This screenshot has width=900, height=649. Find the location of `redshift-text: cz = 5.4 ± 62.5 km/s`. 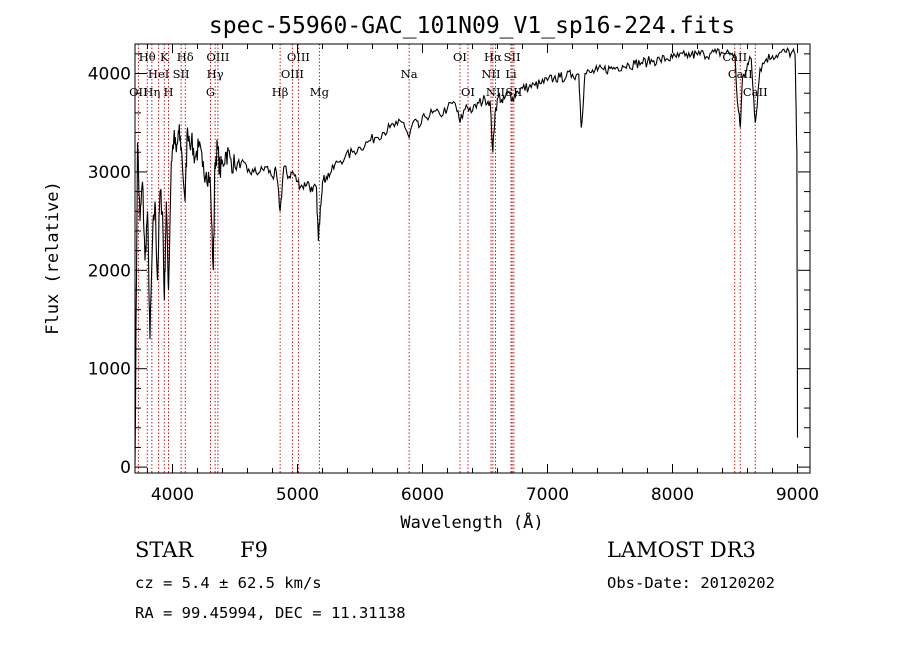

redshift-text: cz = 5.4 ± 62.5 km/s is located at coordinates (228, 583).